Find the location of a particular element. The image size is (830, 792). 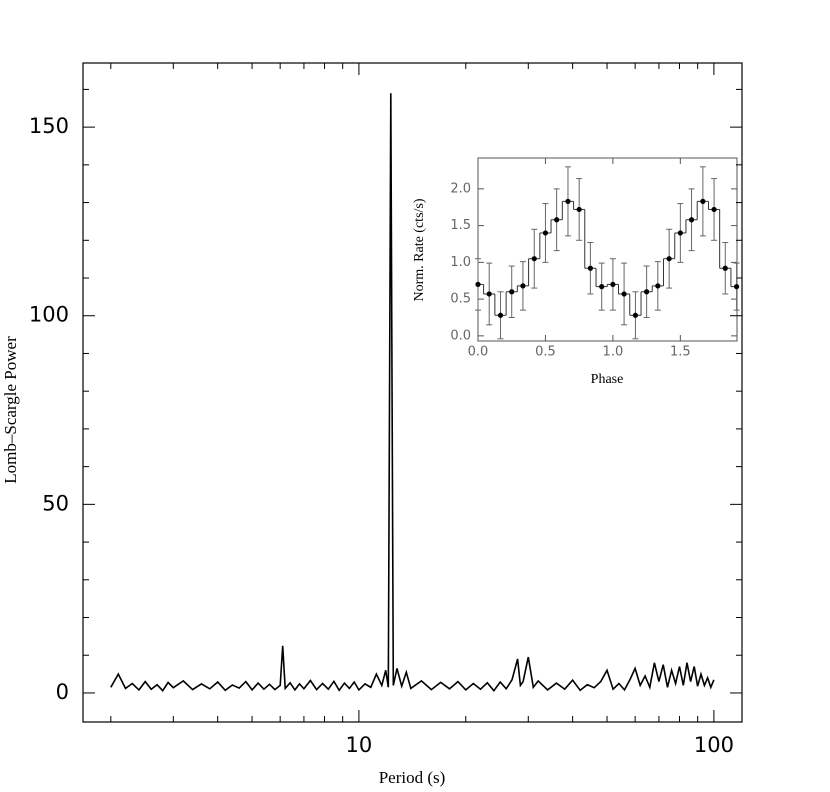

x-tick-label: 0.0 is located at coordinates (478, 352).